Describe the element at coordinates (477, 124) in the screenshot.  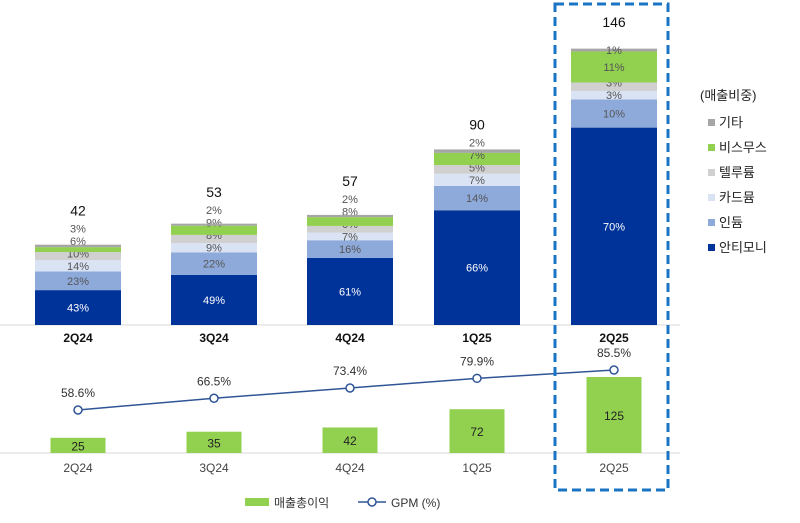
I see `total-label: 90` at that location.